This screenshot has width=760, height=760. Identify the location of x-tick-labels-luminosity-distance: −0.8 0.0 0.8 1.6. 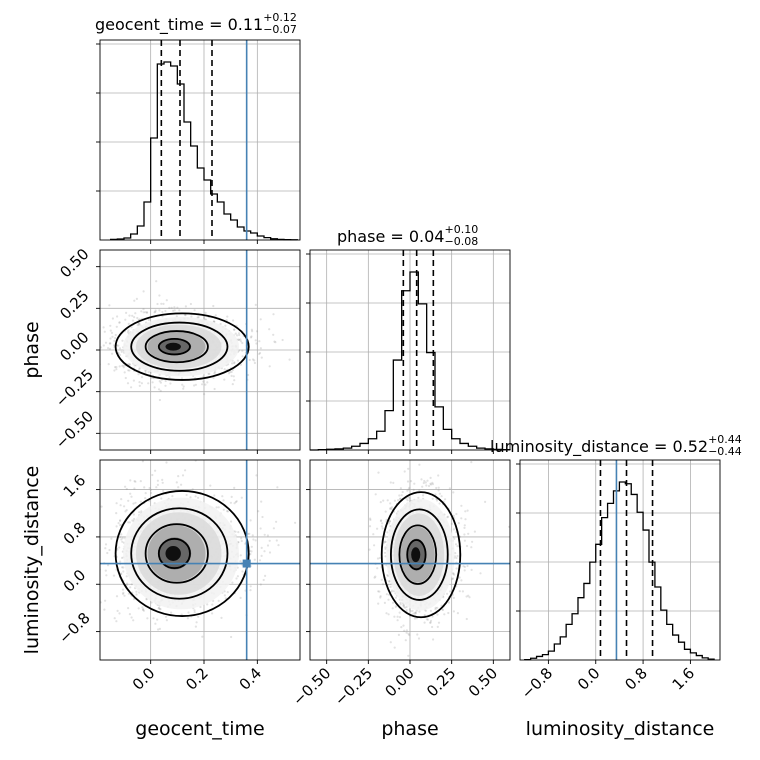
(608, 683).